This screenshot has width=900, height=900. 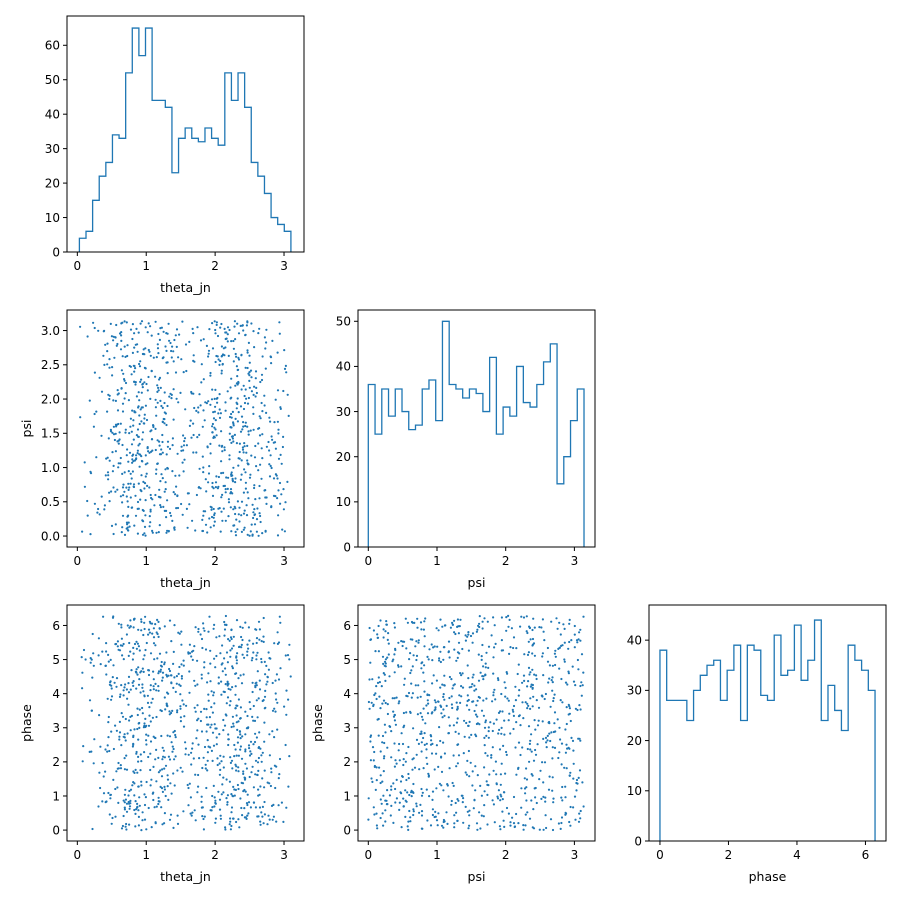 I want to click on x-axis-label: phase, so click(x=768, y=876).